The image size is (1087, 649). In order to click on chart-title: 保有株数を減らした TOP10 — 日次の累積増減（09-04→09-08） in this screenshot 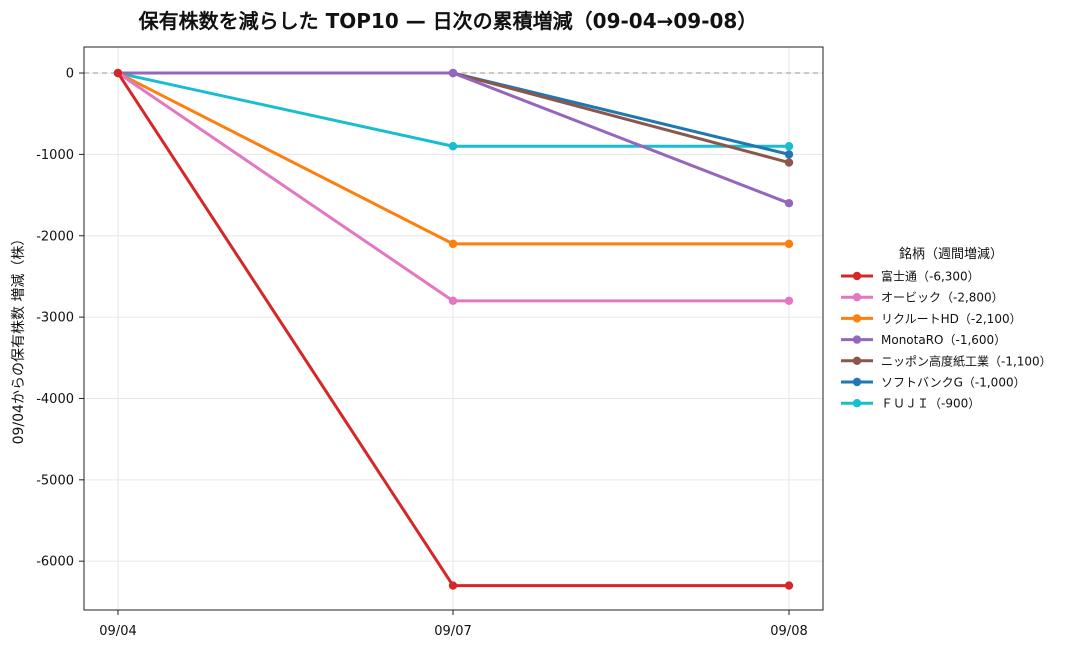, I will do `click(448, 21)`.